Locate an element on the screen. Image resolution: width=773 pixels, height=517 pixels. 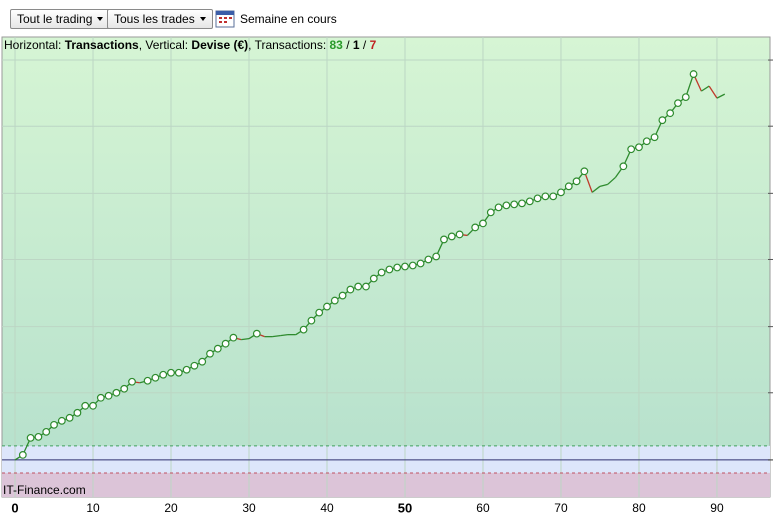
x-tick-label: 30 is located at coordinates (249, 508).